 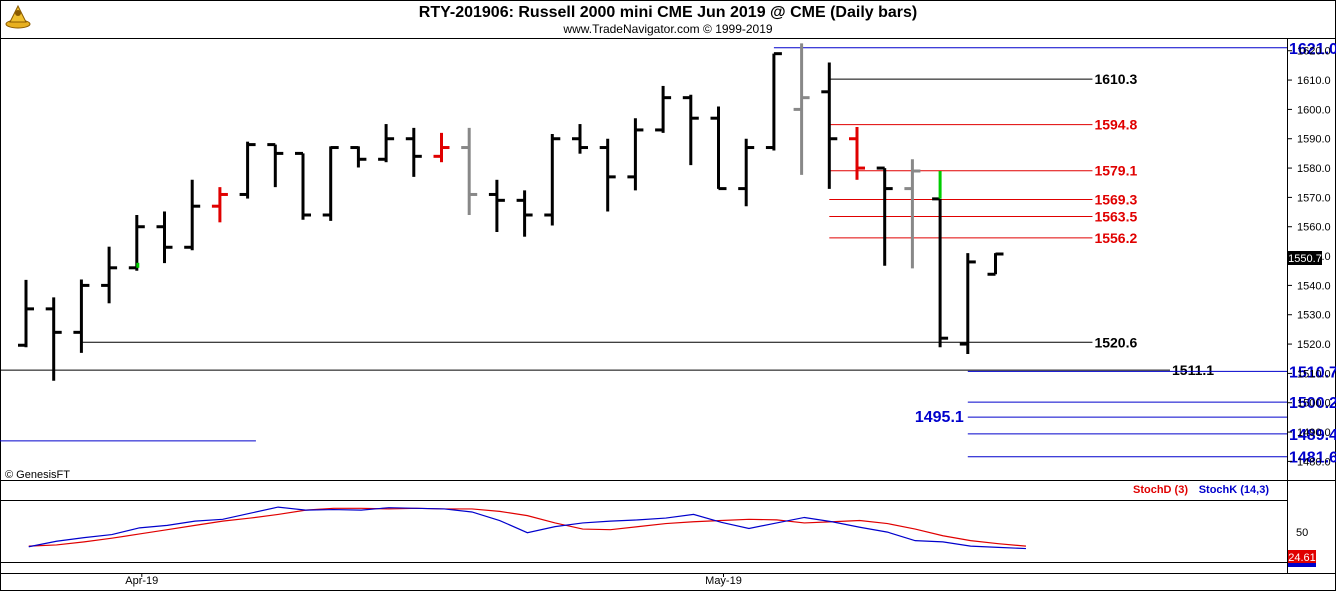 What do you see at coordinates (1302, 533) in the screenshot?
I see `stoch-tick-50: 50` at bounding box center [1302, 533].